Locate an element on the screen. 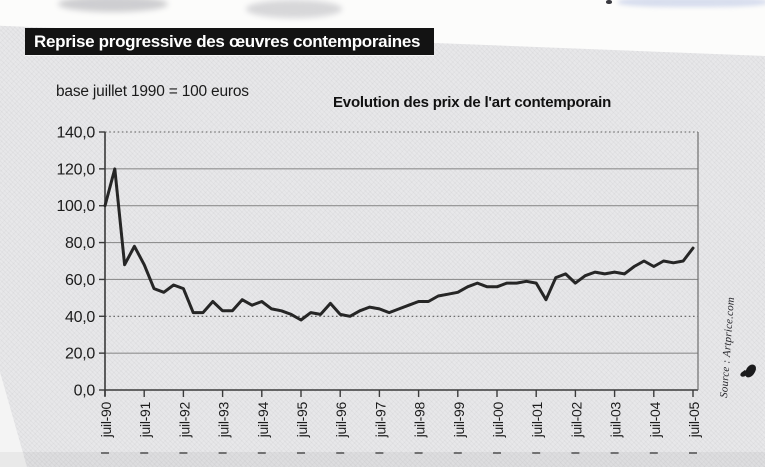 The width and height of the screenshot is (765, 467). x-tick-label: juil-00 is located at coordinates (498, 420).